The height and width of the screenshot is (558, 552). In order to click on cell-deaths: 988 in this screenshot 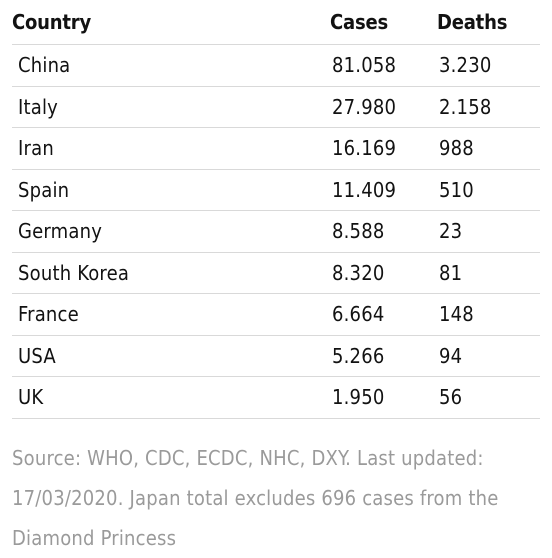, I will do `click(488, 148)`.